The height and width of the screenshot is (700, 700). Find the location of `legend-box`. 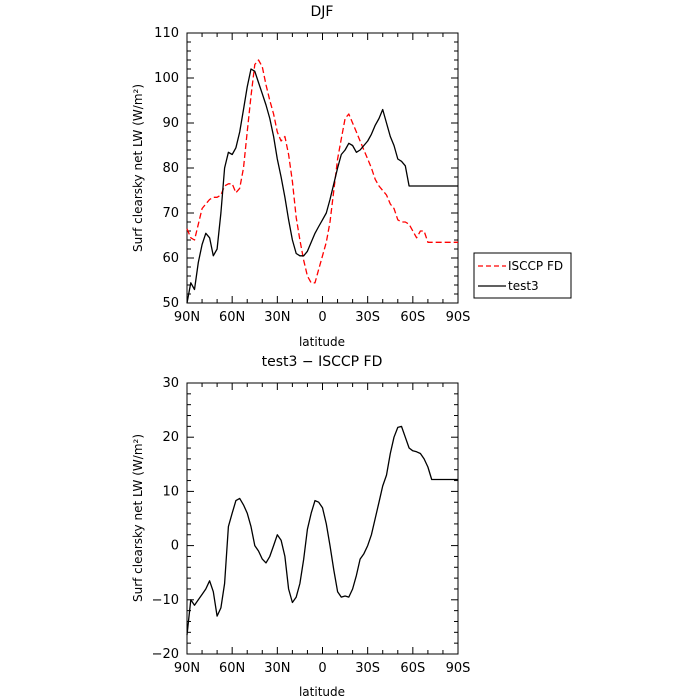

legend-box is located at coordinates (522, 275).